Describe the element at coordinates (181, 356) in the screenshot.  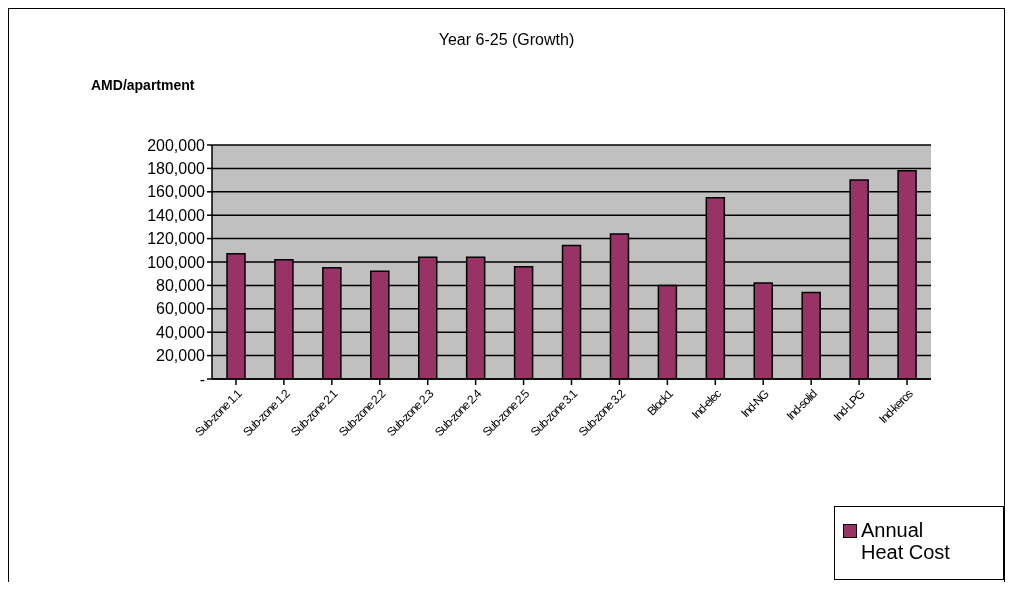
I see `y-tick-label: 20,000` at that location.